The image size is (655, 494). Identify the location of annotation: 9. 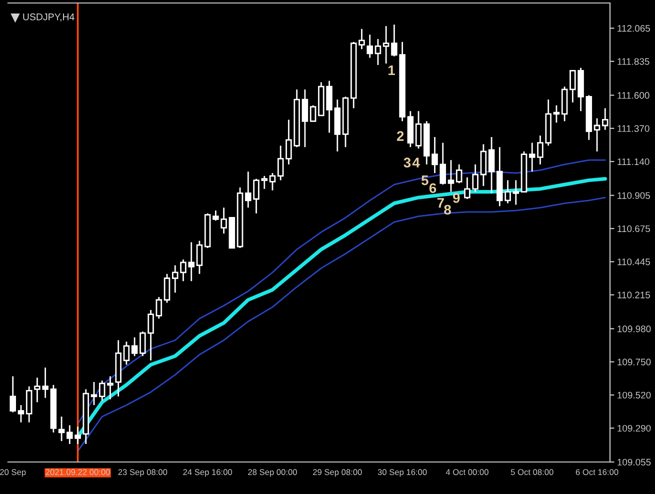
(456, 198).